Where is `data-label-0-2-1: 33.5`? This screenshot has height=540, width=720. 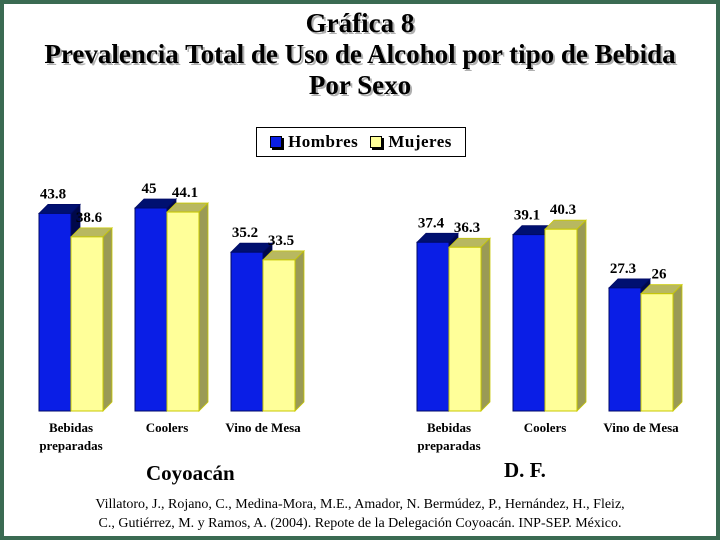
data-label-0-2-1: 33.5 is located at coordinates (281, 241).